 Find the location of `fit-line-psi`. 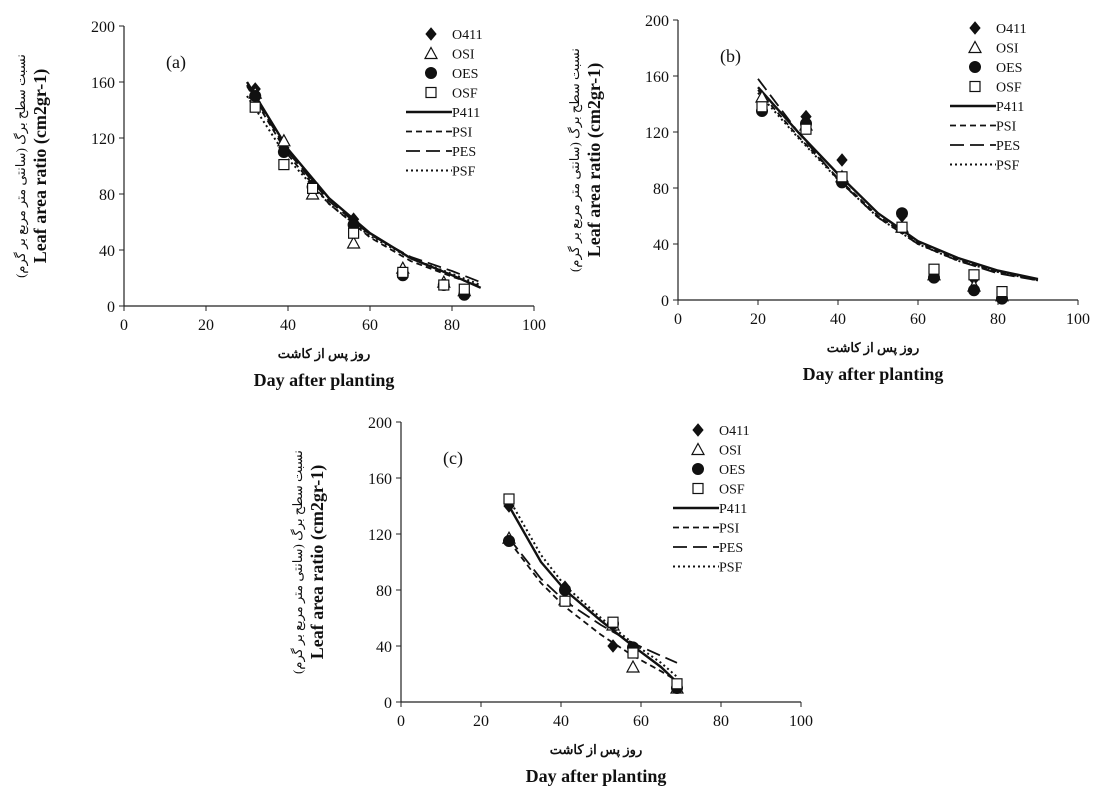

fit-line-psi is located at coordinates (898, 185).